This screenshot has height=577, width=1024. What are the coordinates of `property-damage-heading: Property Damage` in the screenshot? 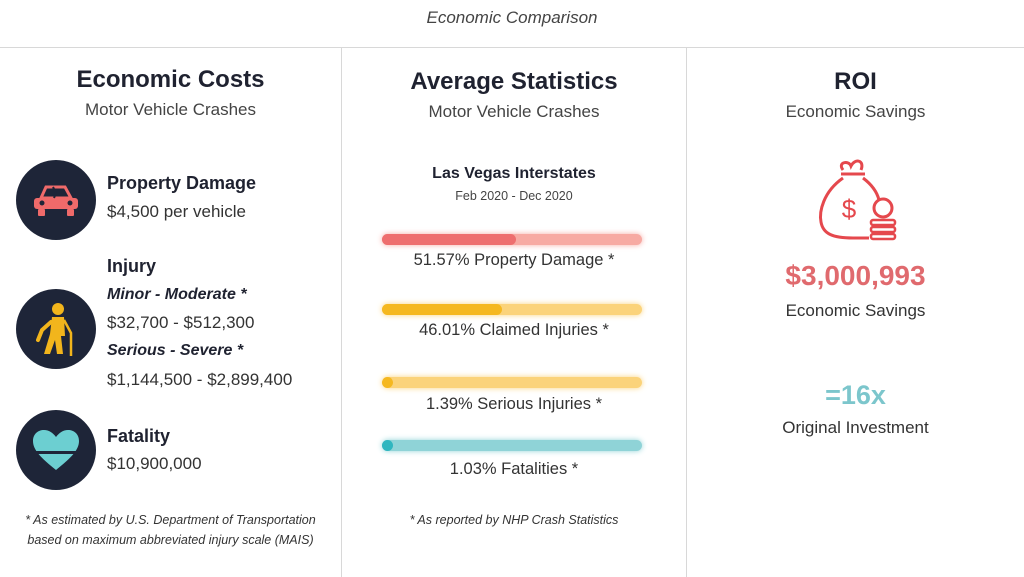 It's located at (182, 183).